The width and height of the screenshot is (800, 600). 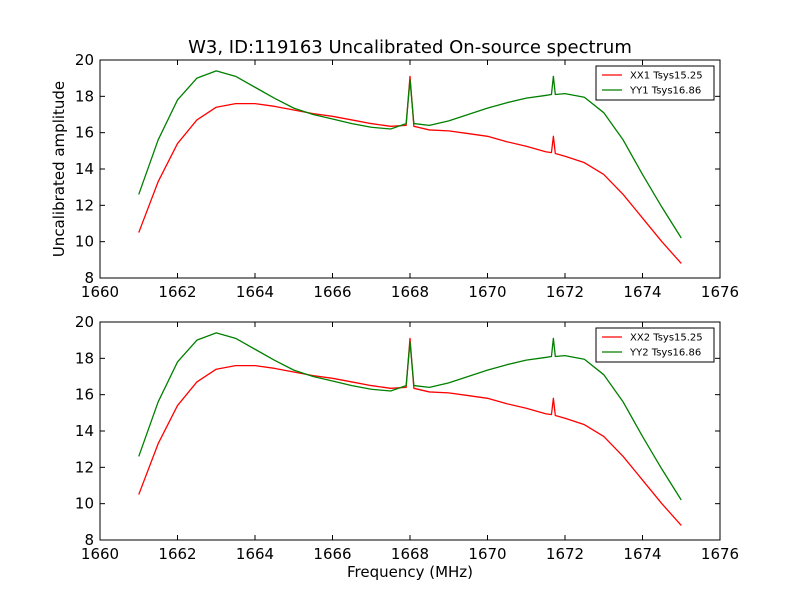 I want to click on legend-label: YY1 Tsys16.86, so click(x=665, y=91).